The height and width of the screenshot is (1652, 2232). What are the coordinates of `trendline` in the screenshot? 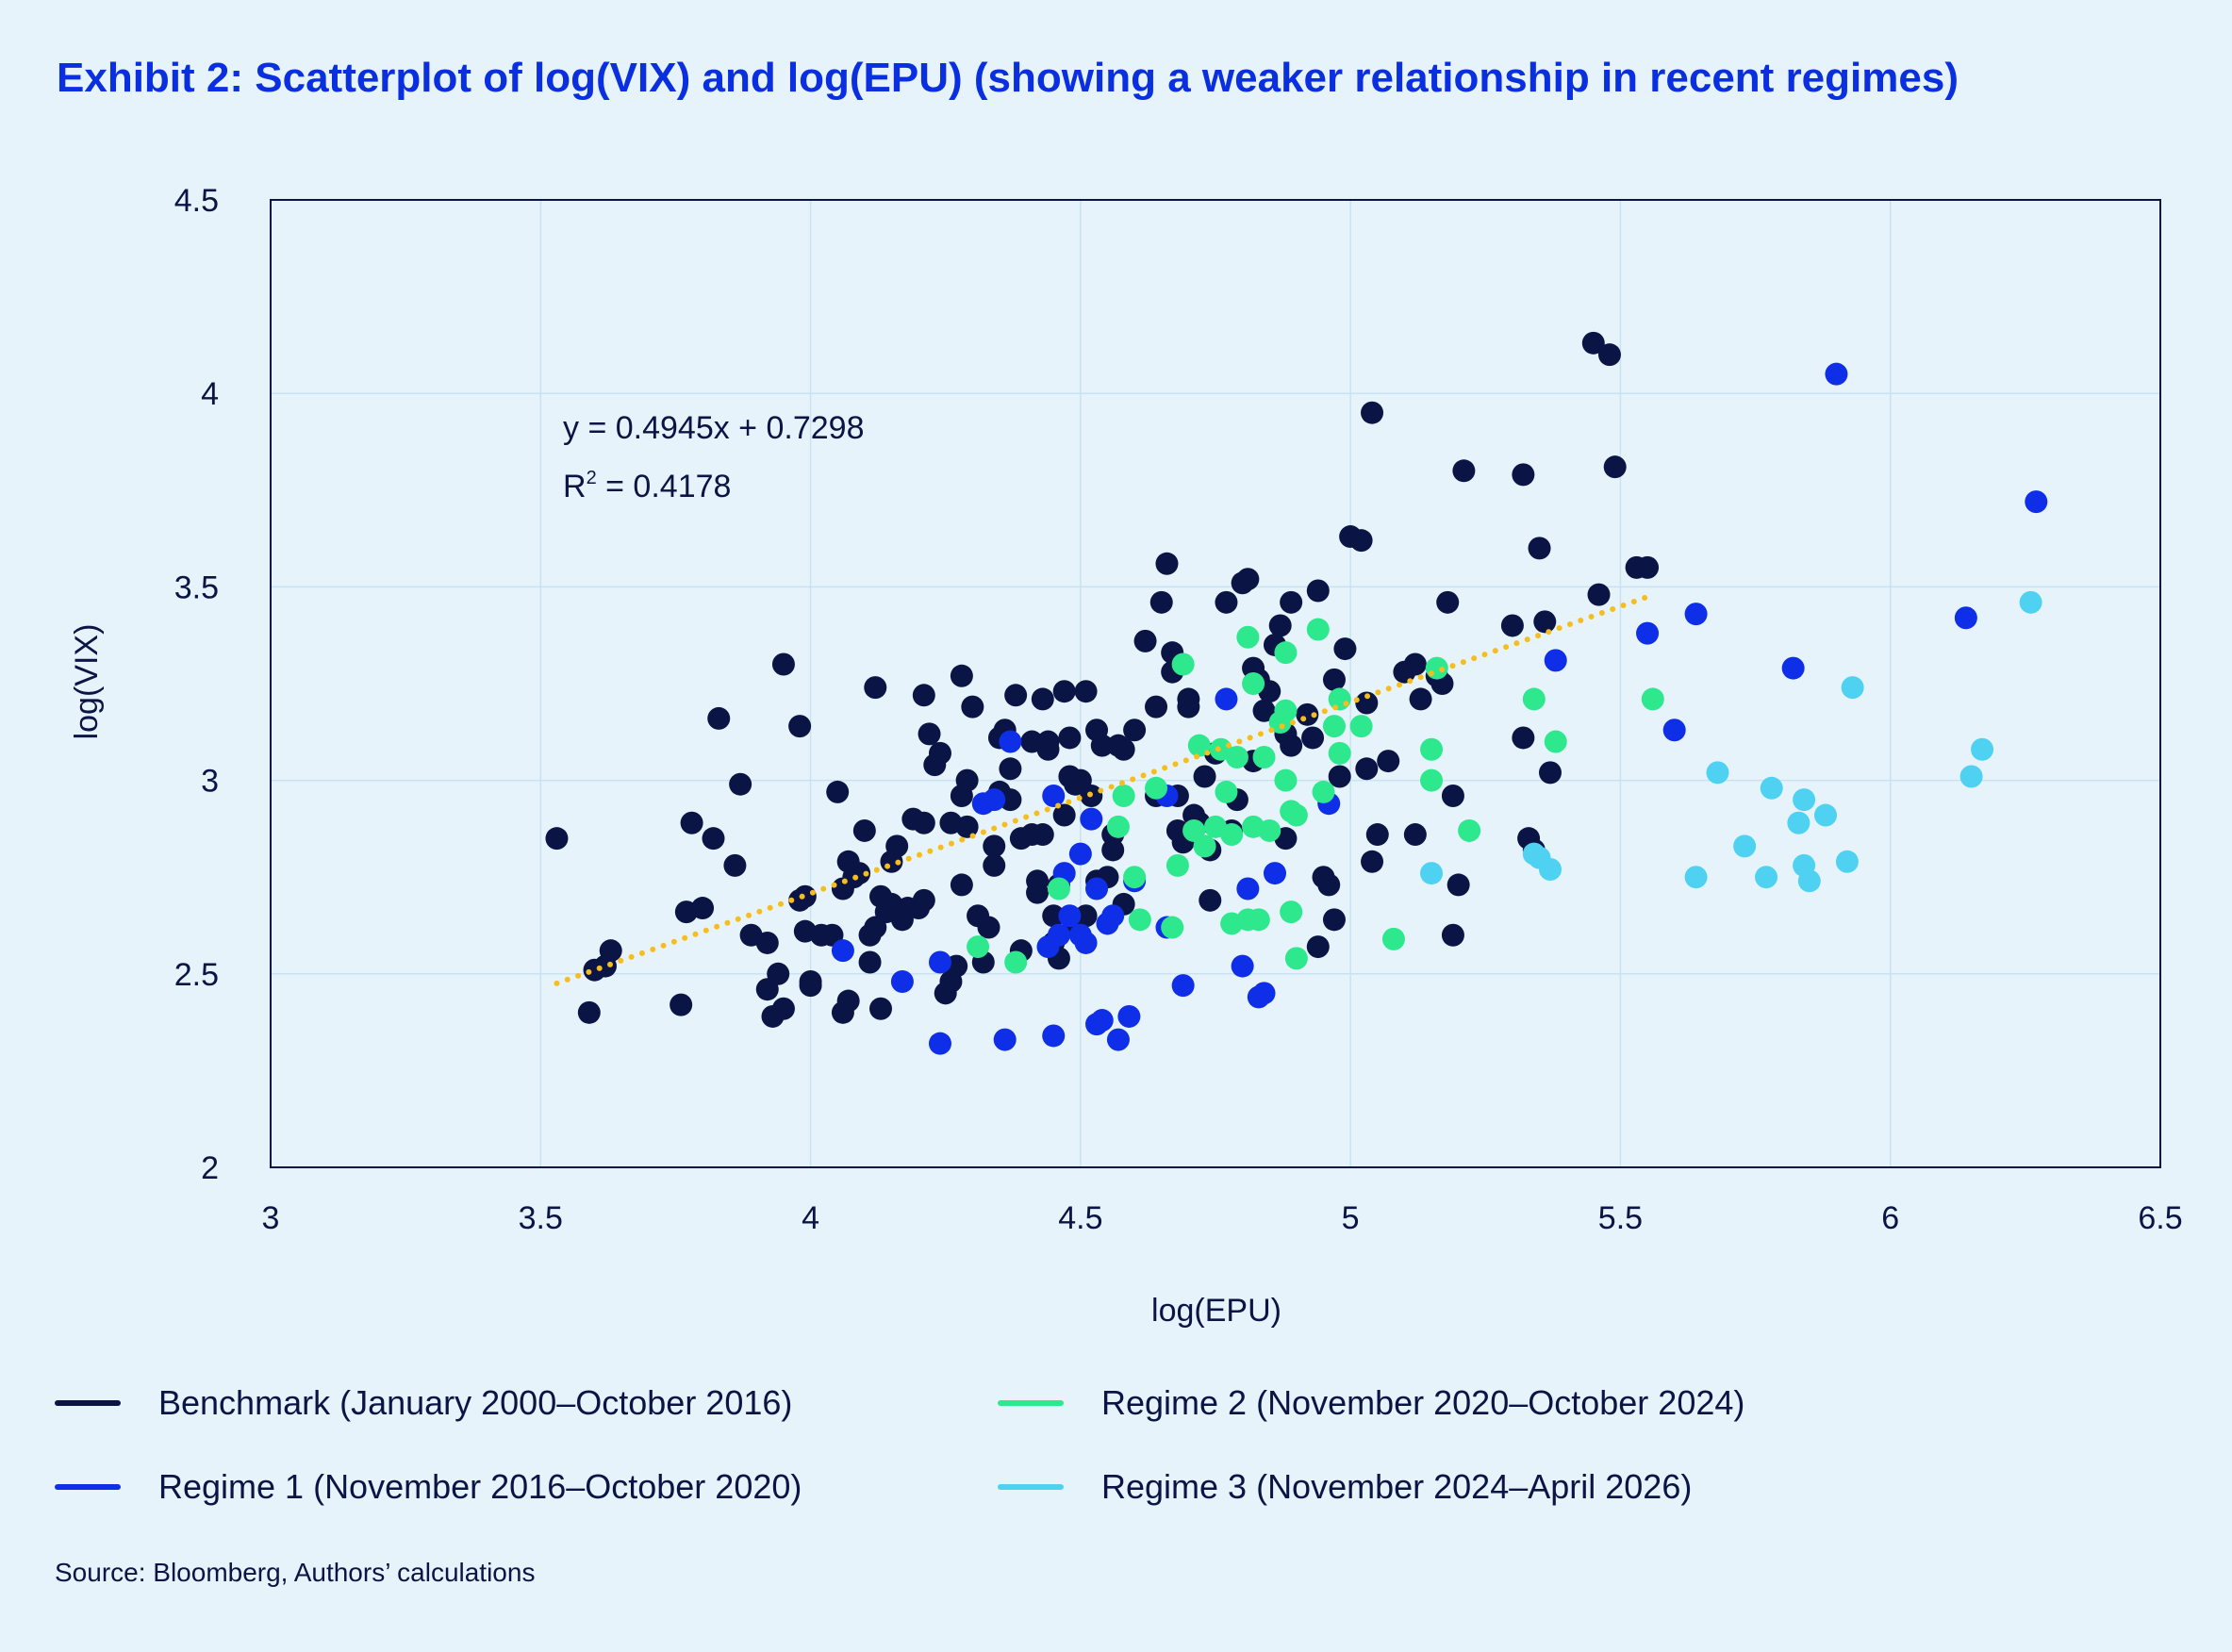 It's located at (1105, 788).